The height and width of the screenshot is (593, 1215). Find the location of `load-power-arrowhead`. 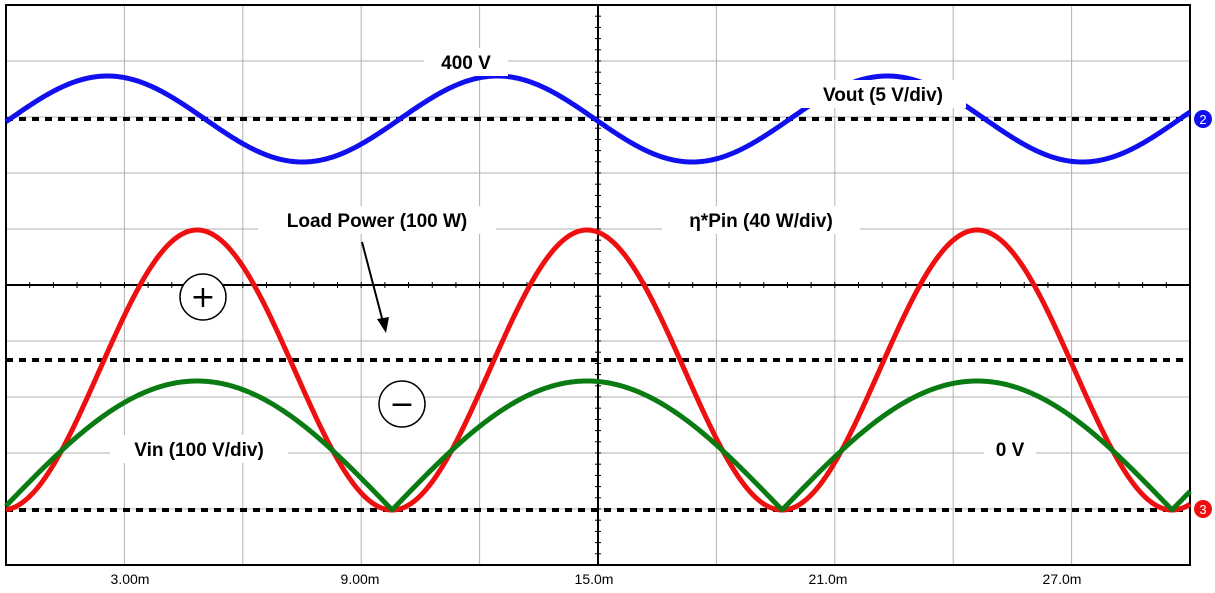

load-power-arrowhead is located at coordinates (383, 325).